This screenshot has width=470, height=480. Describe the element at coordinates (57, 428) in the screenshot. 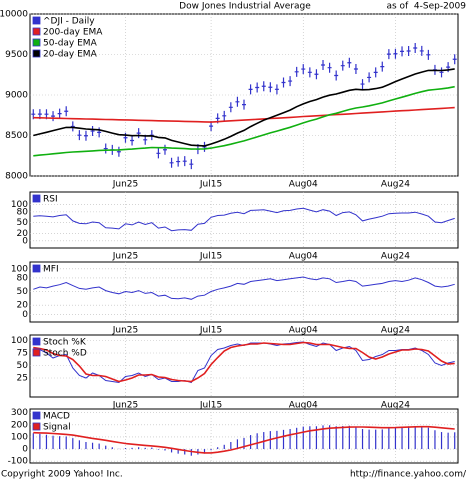

I see `legend-label: Signal` at that location.